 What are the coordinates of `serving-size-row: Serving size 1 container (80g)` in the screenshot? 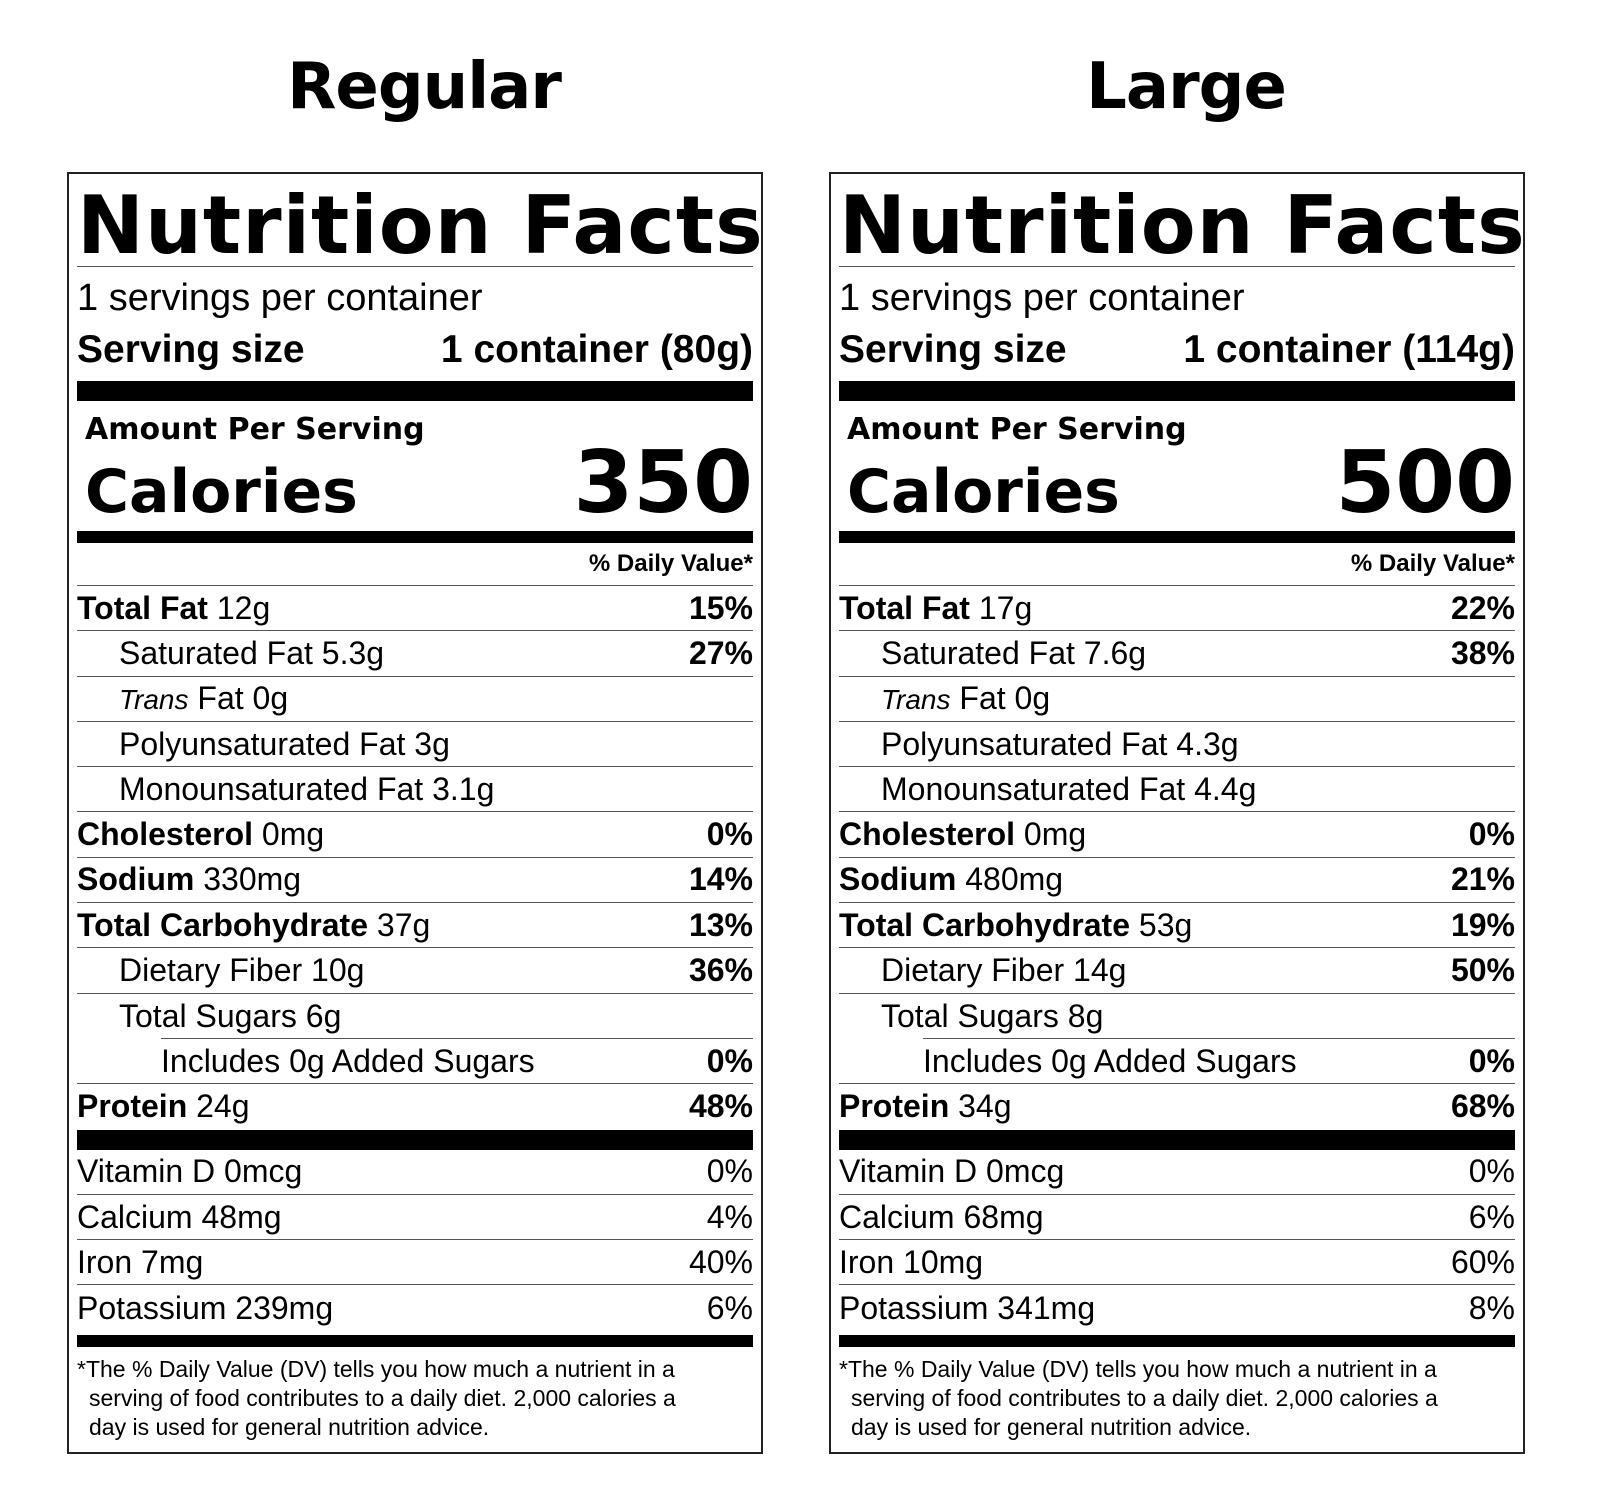 It's located at (415, 350).